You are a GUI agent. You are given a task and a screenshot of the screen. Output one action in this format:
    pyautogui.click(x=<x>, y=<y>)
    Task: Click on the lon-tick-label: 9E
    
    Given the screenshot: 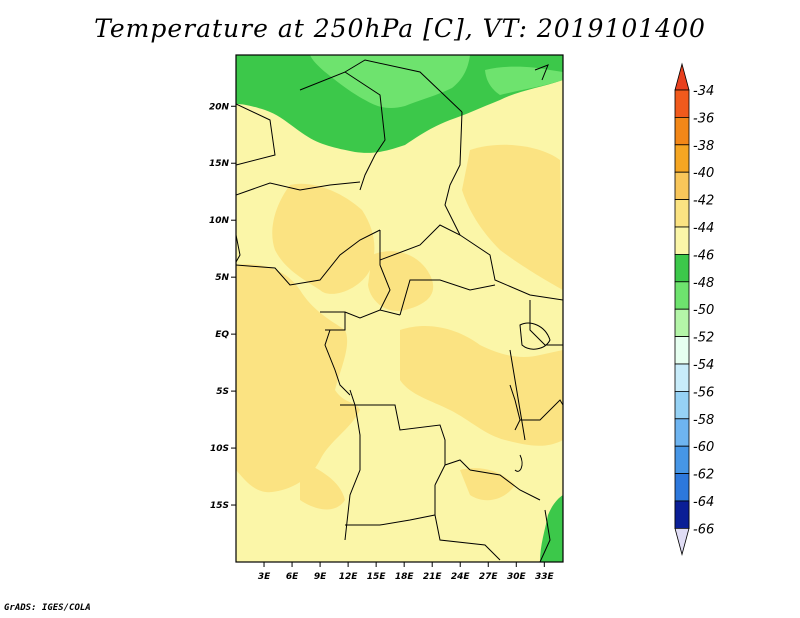 What is the action you would take?
    pyautogui.click(x=320, y=577)
    